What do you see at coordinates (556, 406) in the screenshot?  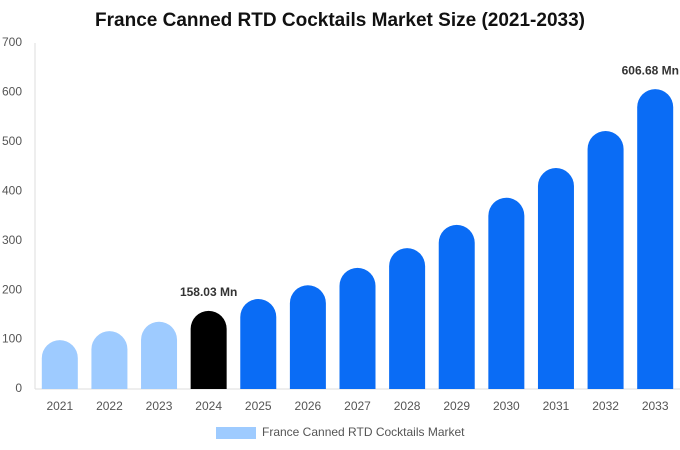 I see `x-tick-label: 2031` at bounding box center [556, 406].